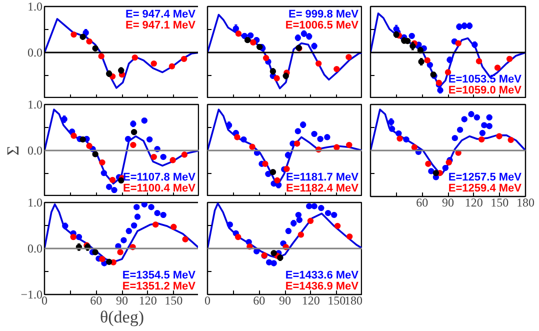 This screenshot has width=539, height=331. What do you see at coordinates (322, 286) in the screenshot?
I see `text: E=1436.9 MeV` at bounding box center [322, 286].